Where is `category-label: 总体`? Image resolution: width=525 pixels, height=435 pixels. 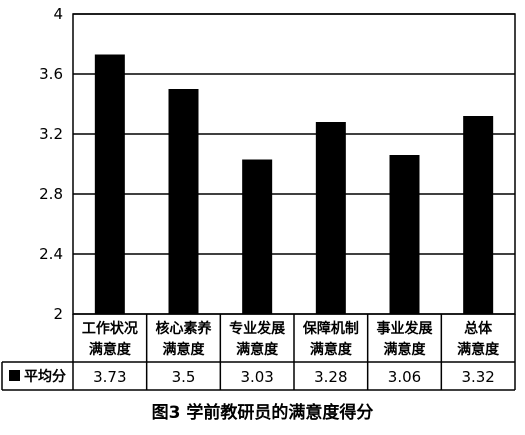
category-label: 总体 is located at coordinates (478, 328).